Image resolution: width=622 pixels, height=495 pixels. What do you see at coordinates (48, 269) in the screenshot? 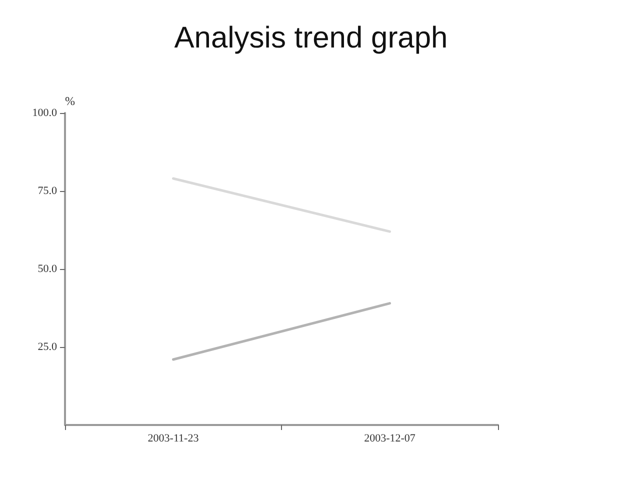
I see `y-tick-label: 50.0` at bounding box center [48, 269].